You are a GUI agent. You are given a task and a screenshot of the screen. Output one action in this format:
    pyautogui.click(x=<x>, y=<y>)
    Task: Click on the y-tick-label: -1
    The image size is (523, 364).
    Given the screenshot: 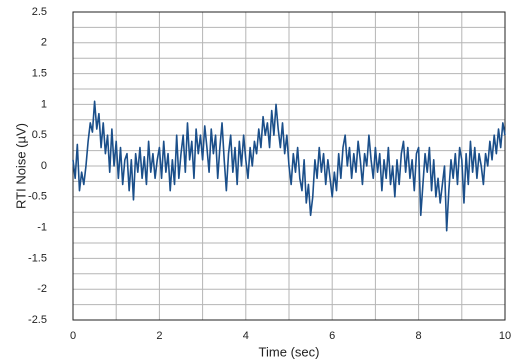 What is the action you would take?
    pyautogui.click(x=42, y=228)
    